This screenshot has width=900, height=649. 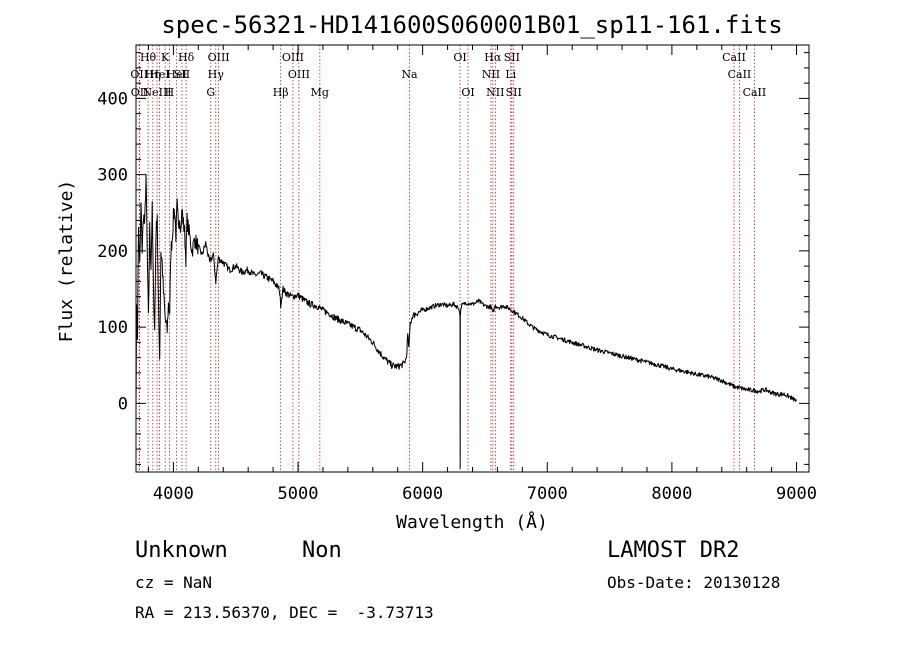 What do you see at coordinates (493, 57) in the screenshot?
I see `line-label-22: Hα` at bounding box center [493, 57].